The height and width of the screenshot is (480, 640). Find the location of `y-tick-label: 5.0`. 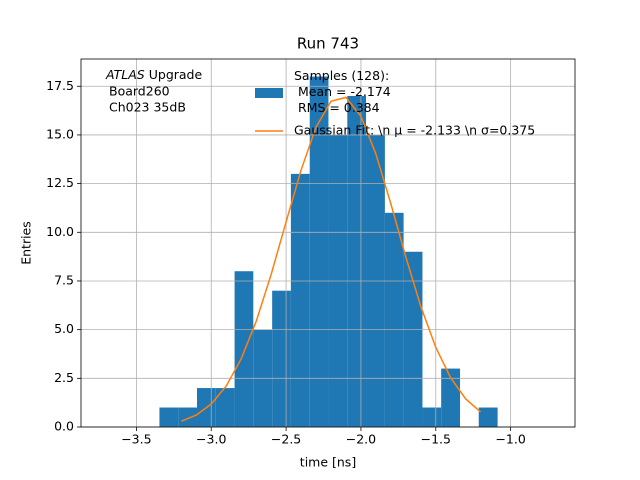

y-tick-label: 5.0 is located at coordinates (64, 328).